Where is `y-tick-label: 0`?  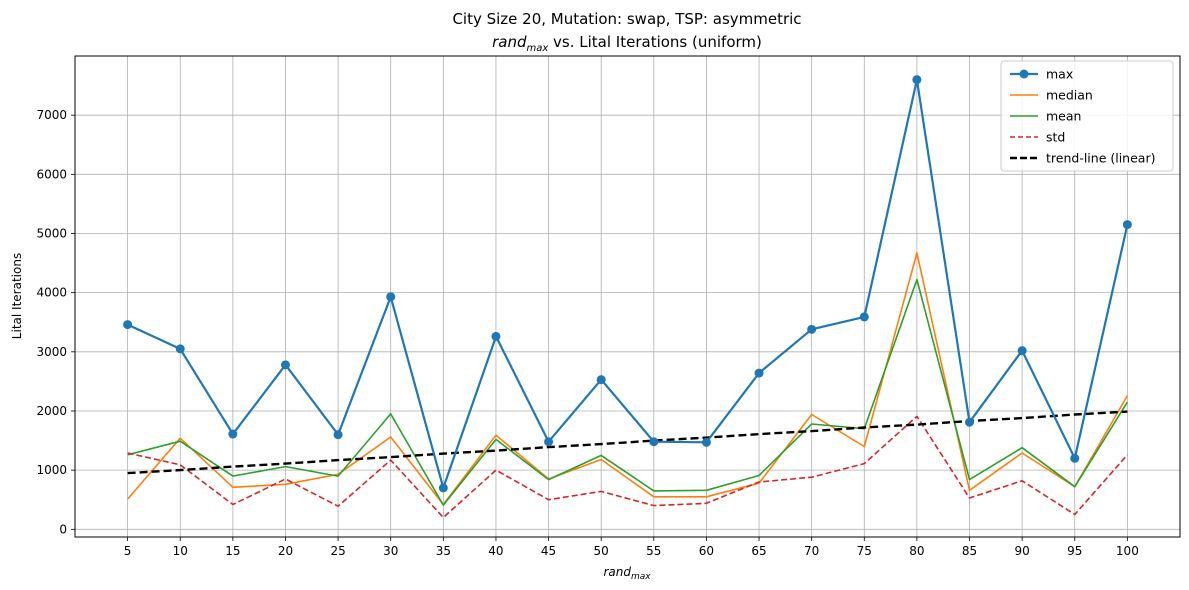 y-tick-label: 0 is located at coordinates (63, 529).